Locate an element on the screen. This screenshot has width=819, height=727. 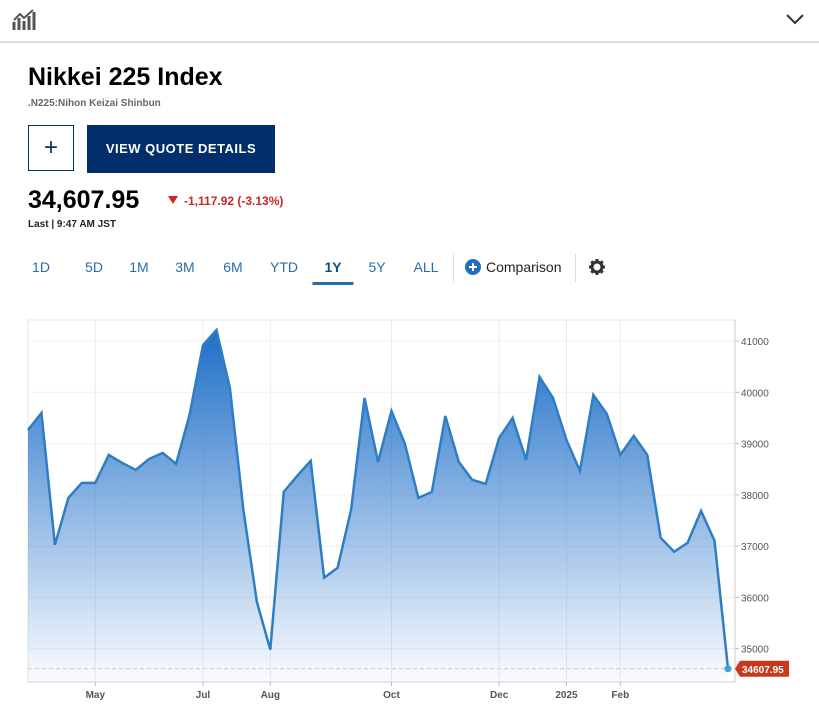
tab: 1M is located at coordinates (139, 267).